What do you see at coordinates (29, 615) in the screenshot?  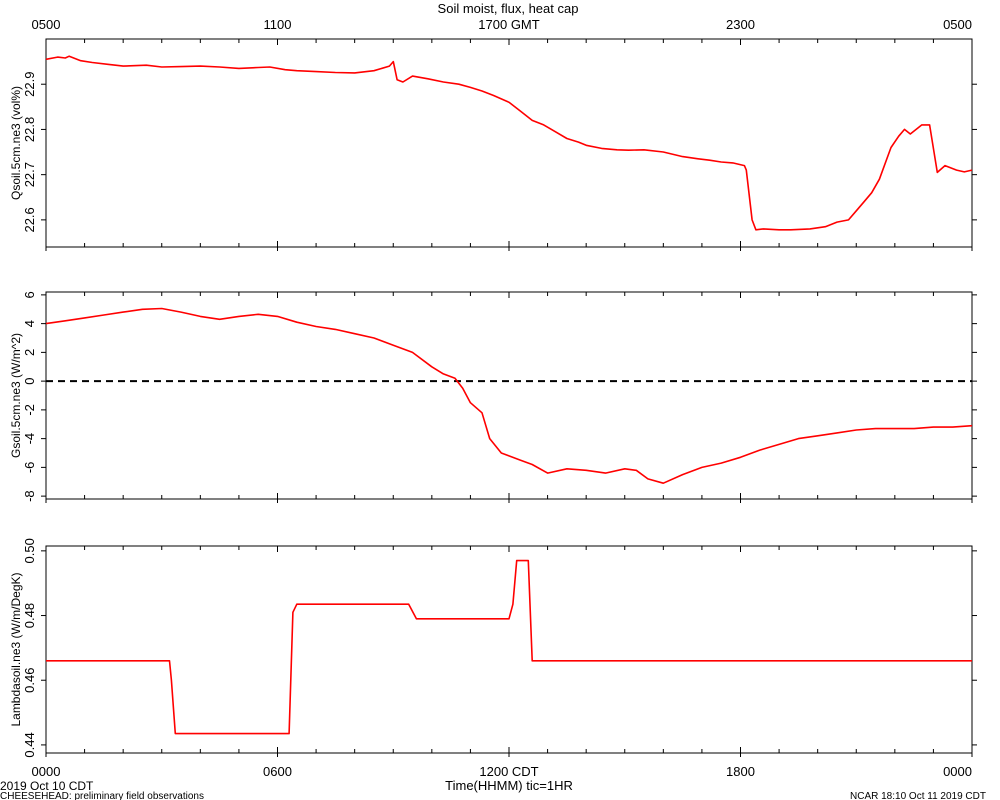 I see `y-tick-label: 0.48` at bounding box center [29, 615].